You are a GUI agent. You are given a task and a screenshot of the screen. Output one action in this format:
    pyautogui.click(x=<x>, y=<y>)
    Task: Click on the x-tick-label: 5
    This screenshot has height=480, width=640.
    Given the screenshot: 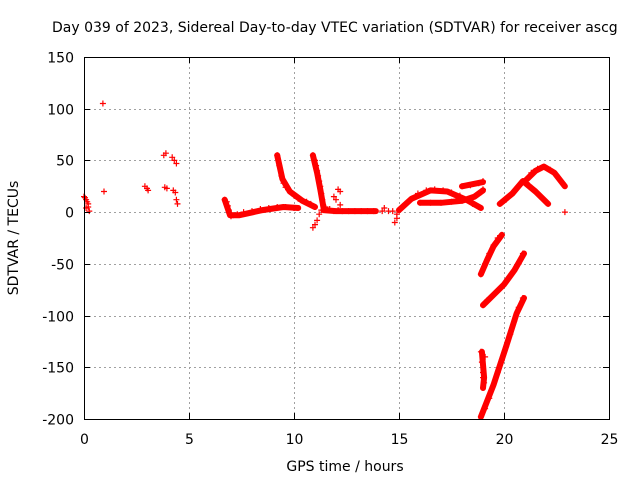 What is the action you would take?
    pyautogui.click(x=189, y=440)
    